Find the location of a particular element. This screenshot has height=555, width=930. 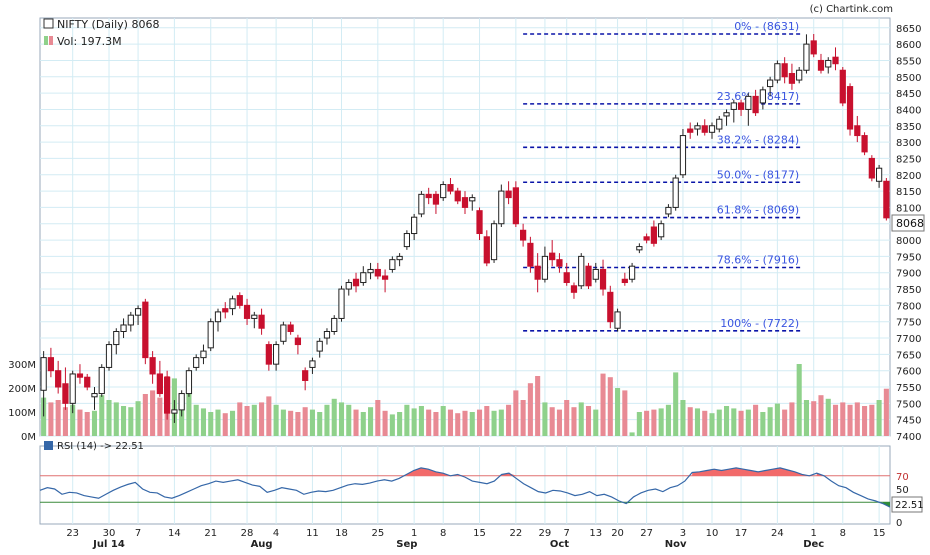

day-tick-label: 24 is located at coordinates (777, 533).